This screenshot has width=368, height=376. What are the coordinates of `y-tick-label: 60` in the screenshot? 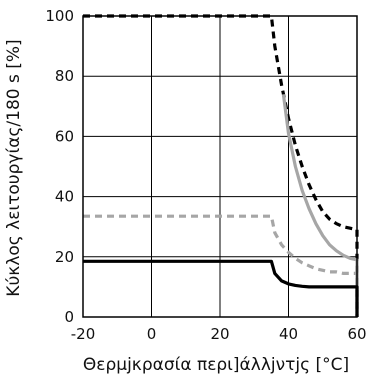 It's located at (64, 136).